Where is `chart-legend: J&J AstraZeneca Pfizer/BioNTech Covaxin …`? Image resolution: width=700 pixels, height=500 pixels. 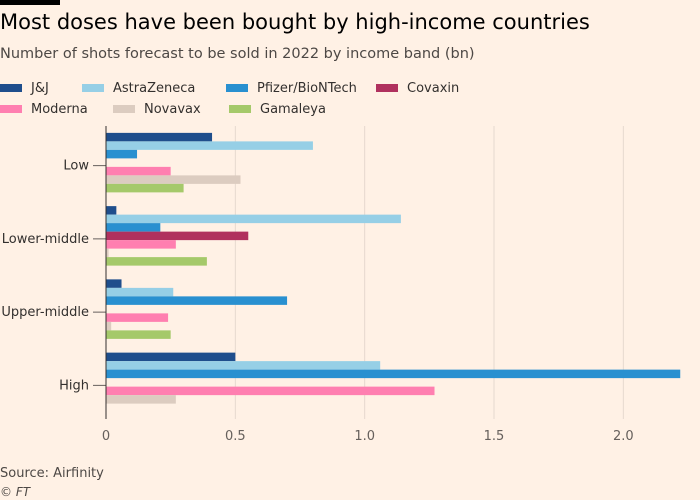 chart-legend: J&J AstraZeneca Pfizer/BioNTech Covaxin … is located at coordinates (350, 99).